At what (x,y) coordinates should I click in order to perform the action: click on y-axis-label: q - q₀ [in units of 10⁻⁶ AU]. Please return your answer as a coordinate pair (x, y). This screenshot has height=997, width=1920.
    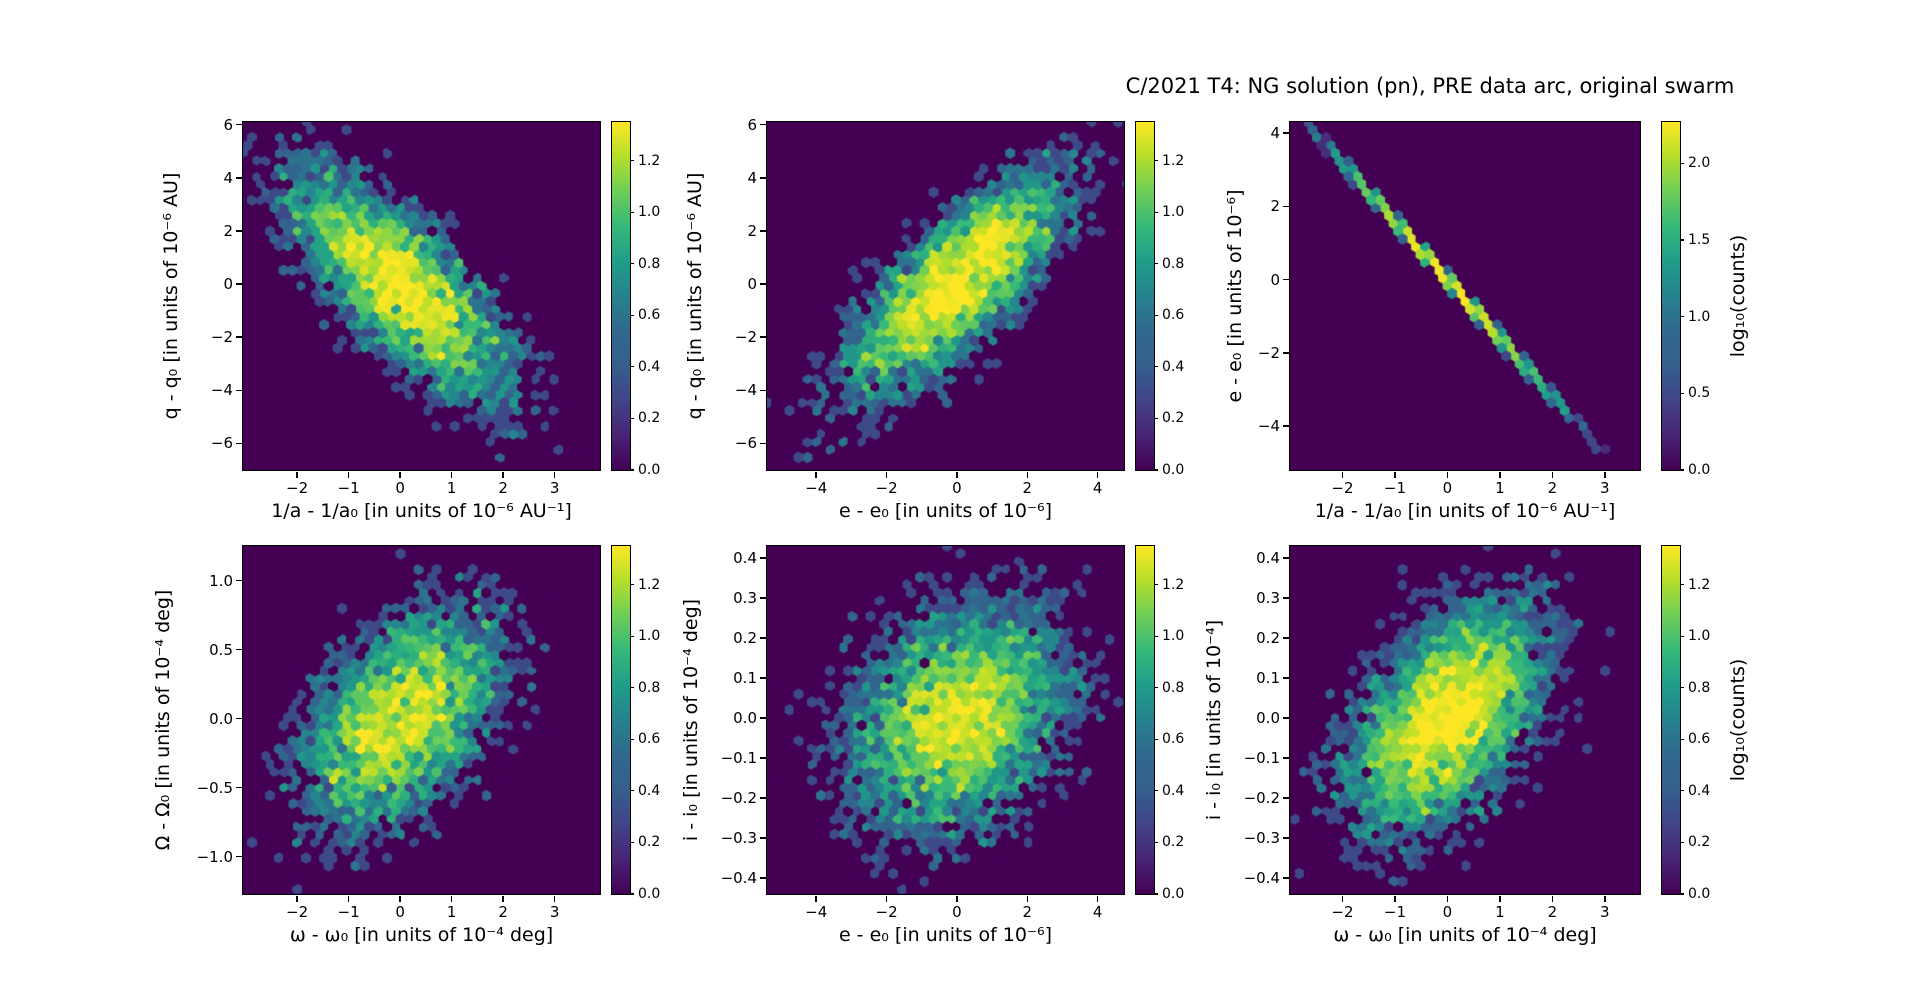
    Looking at the image, I should click on (171, 296).